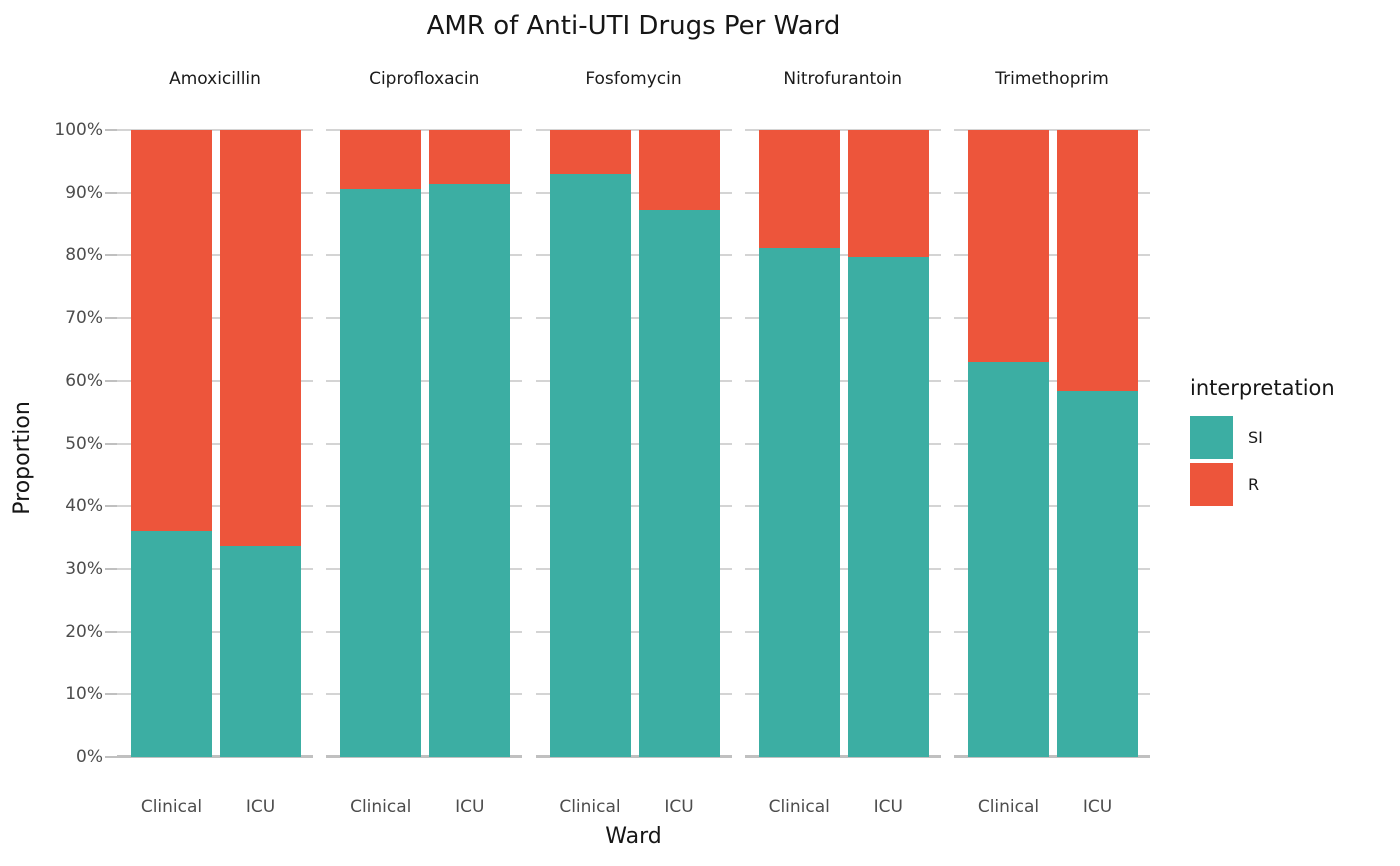 This screenshot has height=866, width=1400. I want to click on bar-ciprofloxacin-clinical, so click(381, 443).